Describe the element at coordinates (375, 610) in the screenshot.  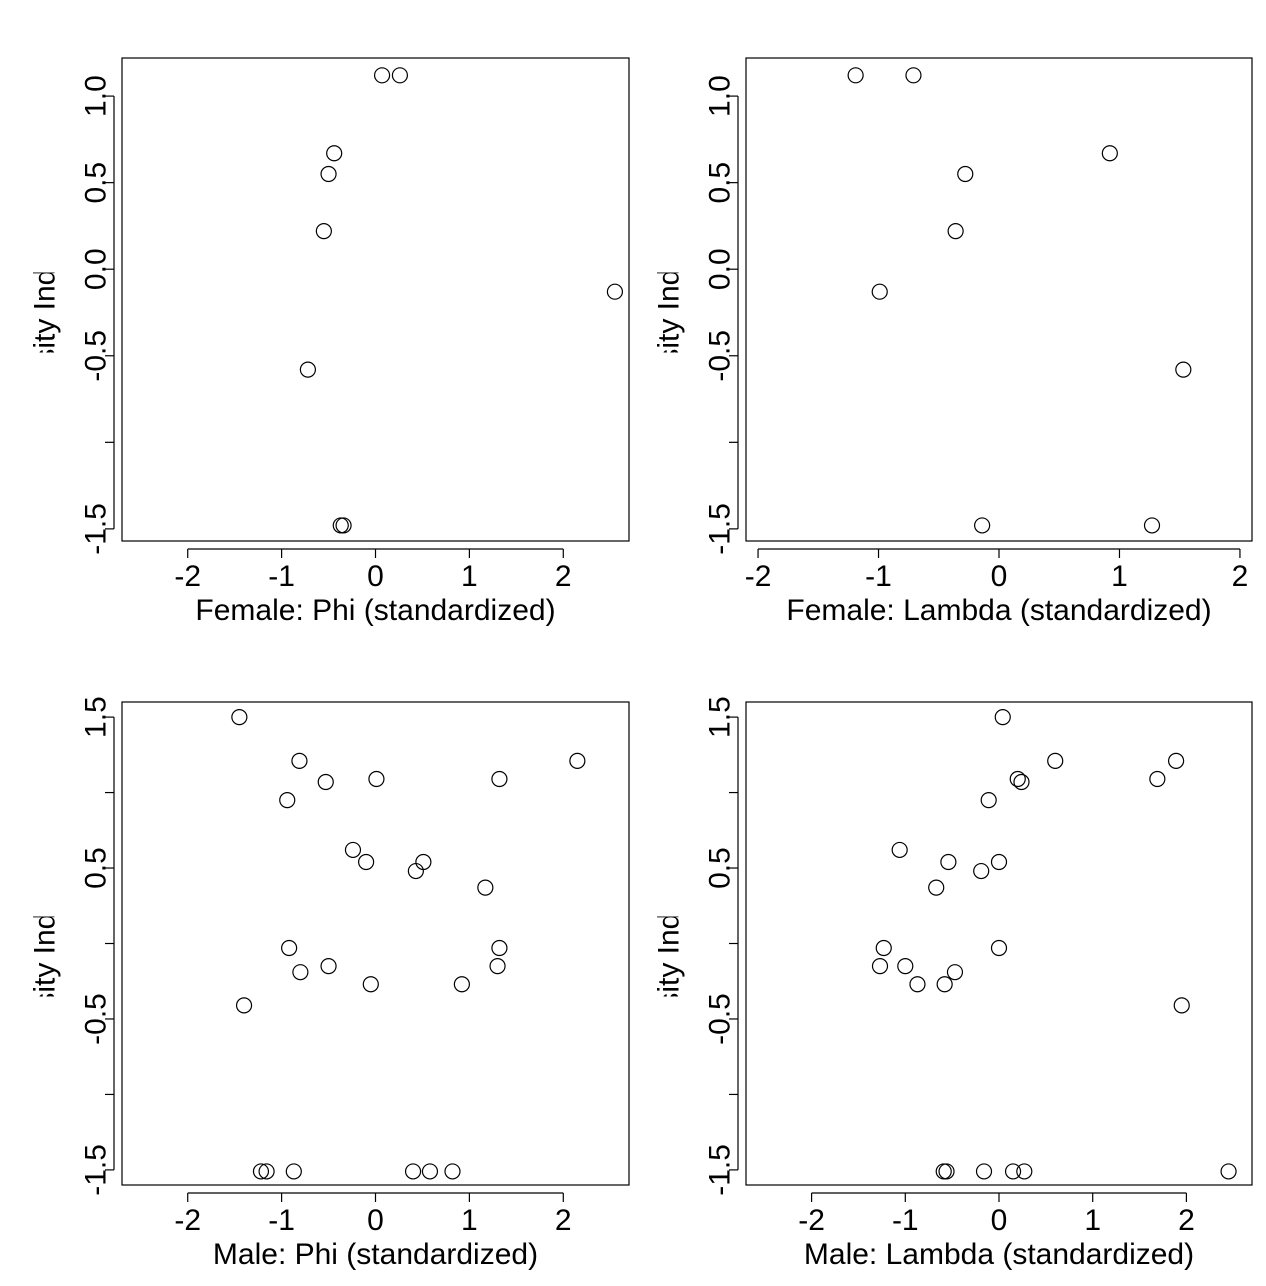
I see `x-axis-label: Female: Phi (standardized)` at that location.